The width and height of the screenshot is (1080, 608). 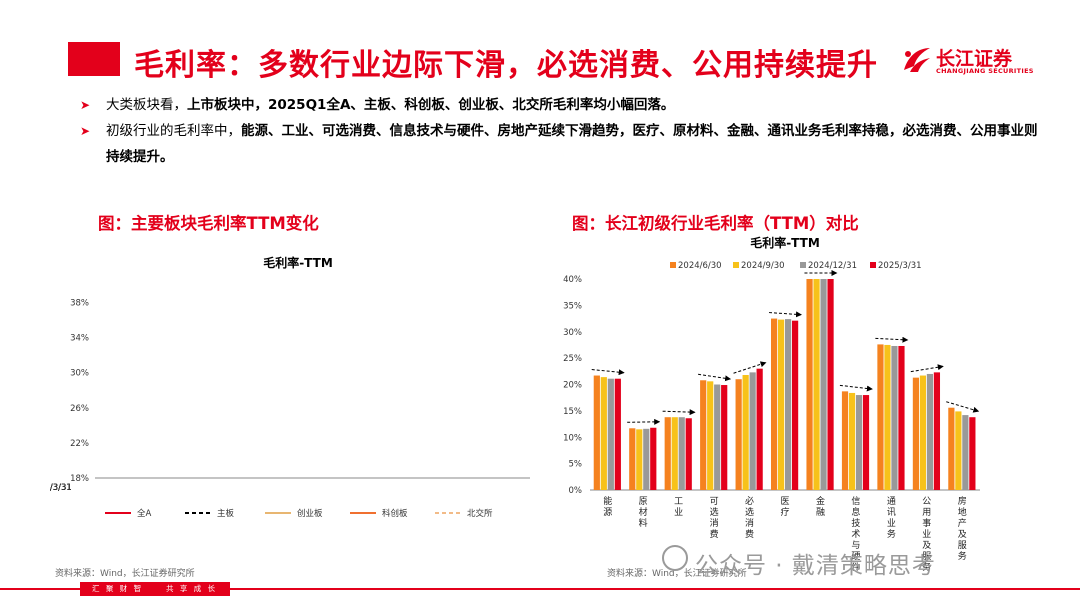 What do you see at coordinates (926, 512) in the screenshot?
I see `category-label-char: 用` at bounding box center [926, 512].